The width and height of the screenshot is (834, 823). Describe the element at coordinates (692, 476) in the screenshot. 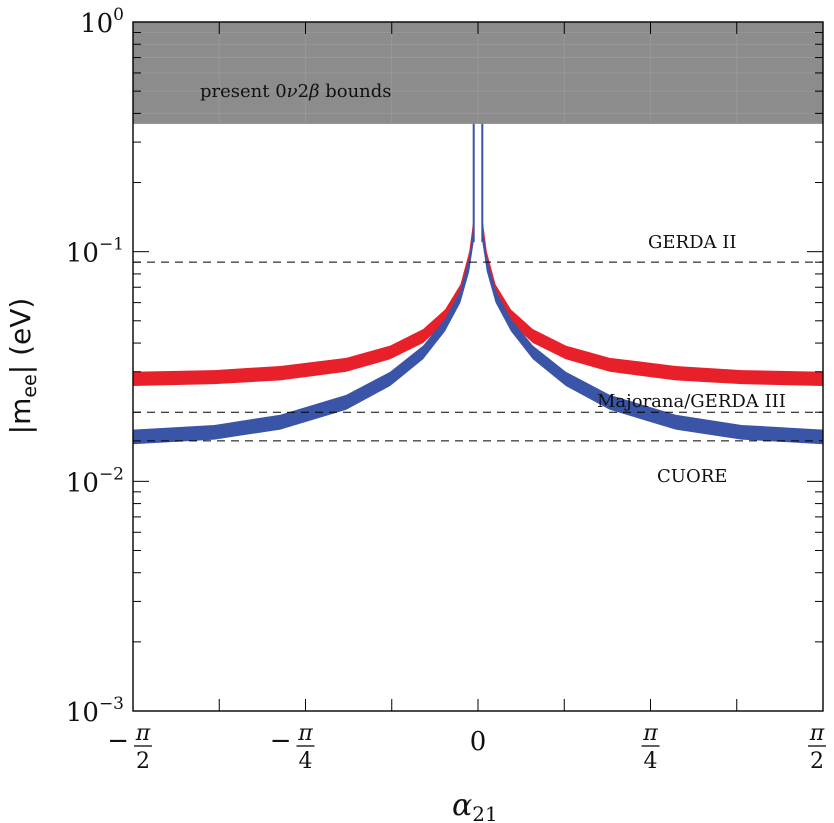

I see `label-cuore: CUORE` at that location.